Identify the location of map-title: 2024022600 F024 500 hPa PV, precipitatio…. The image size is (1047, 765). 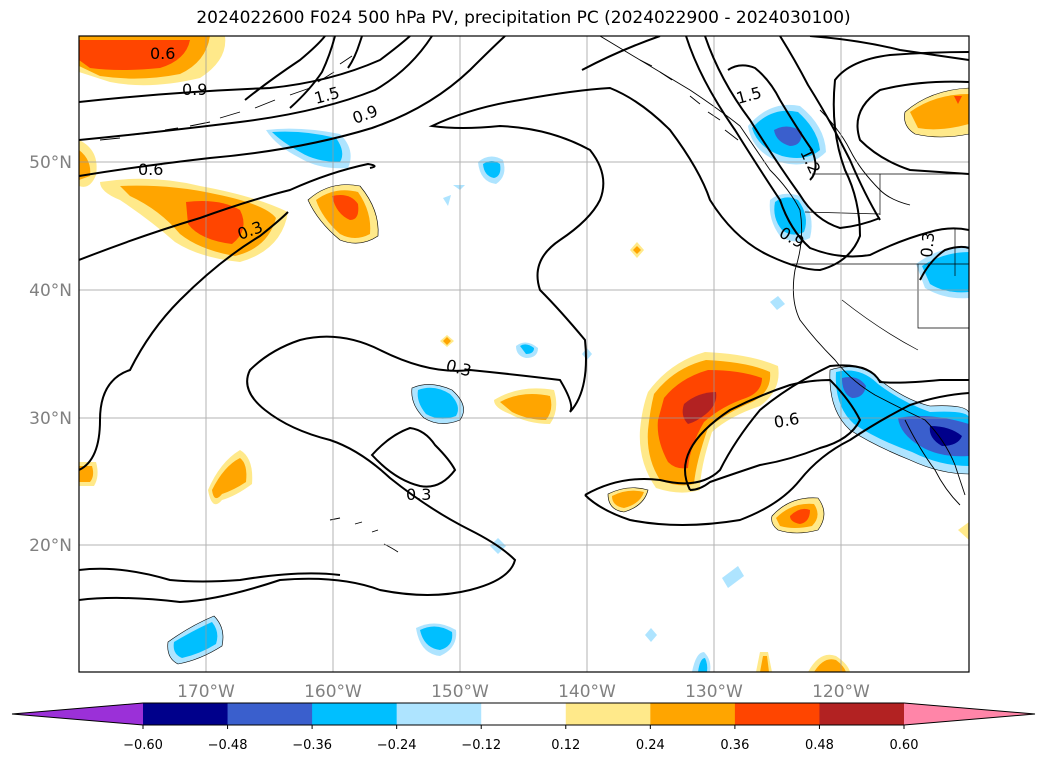
(523, 18).